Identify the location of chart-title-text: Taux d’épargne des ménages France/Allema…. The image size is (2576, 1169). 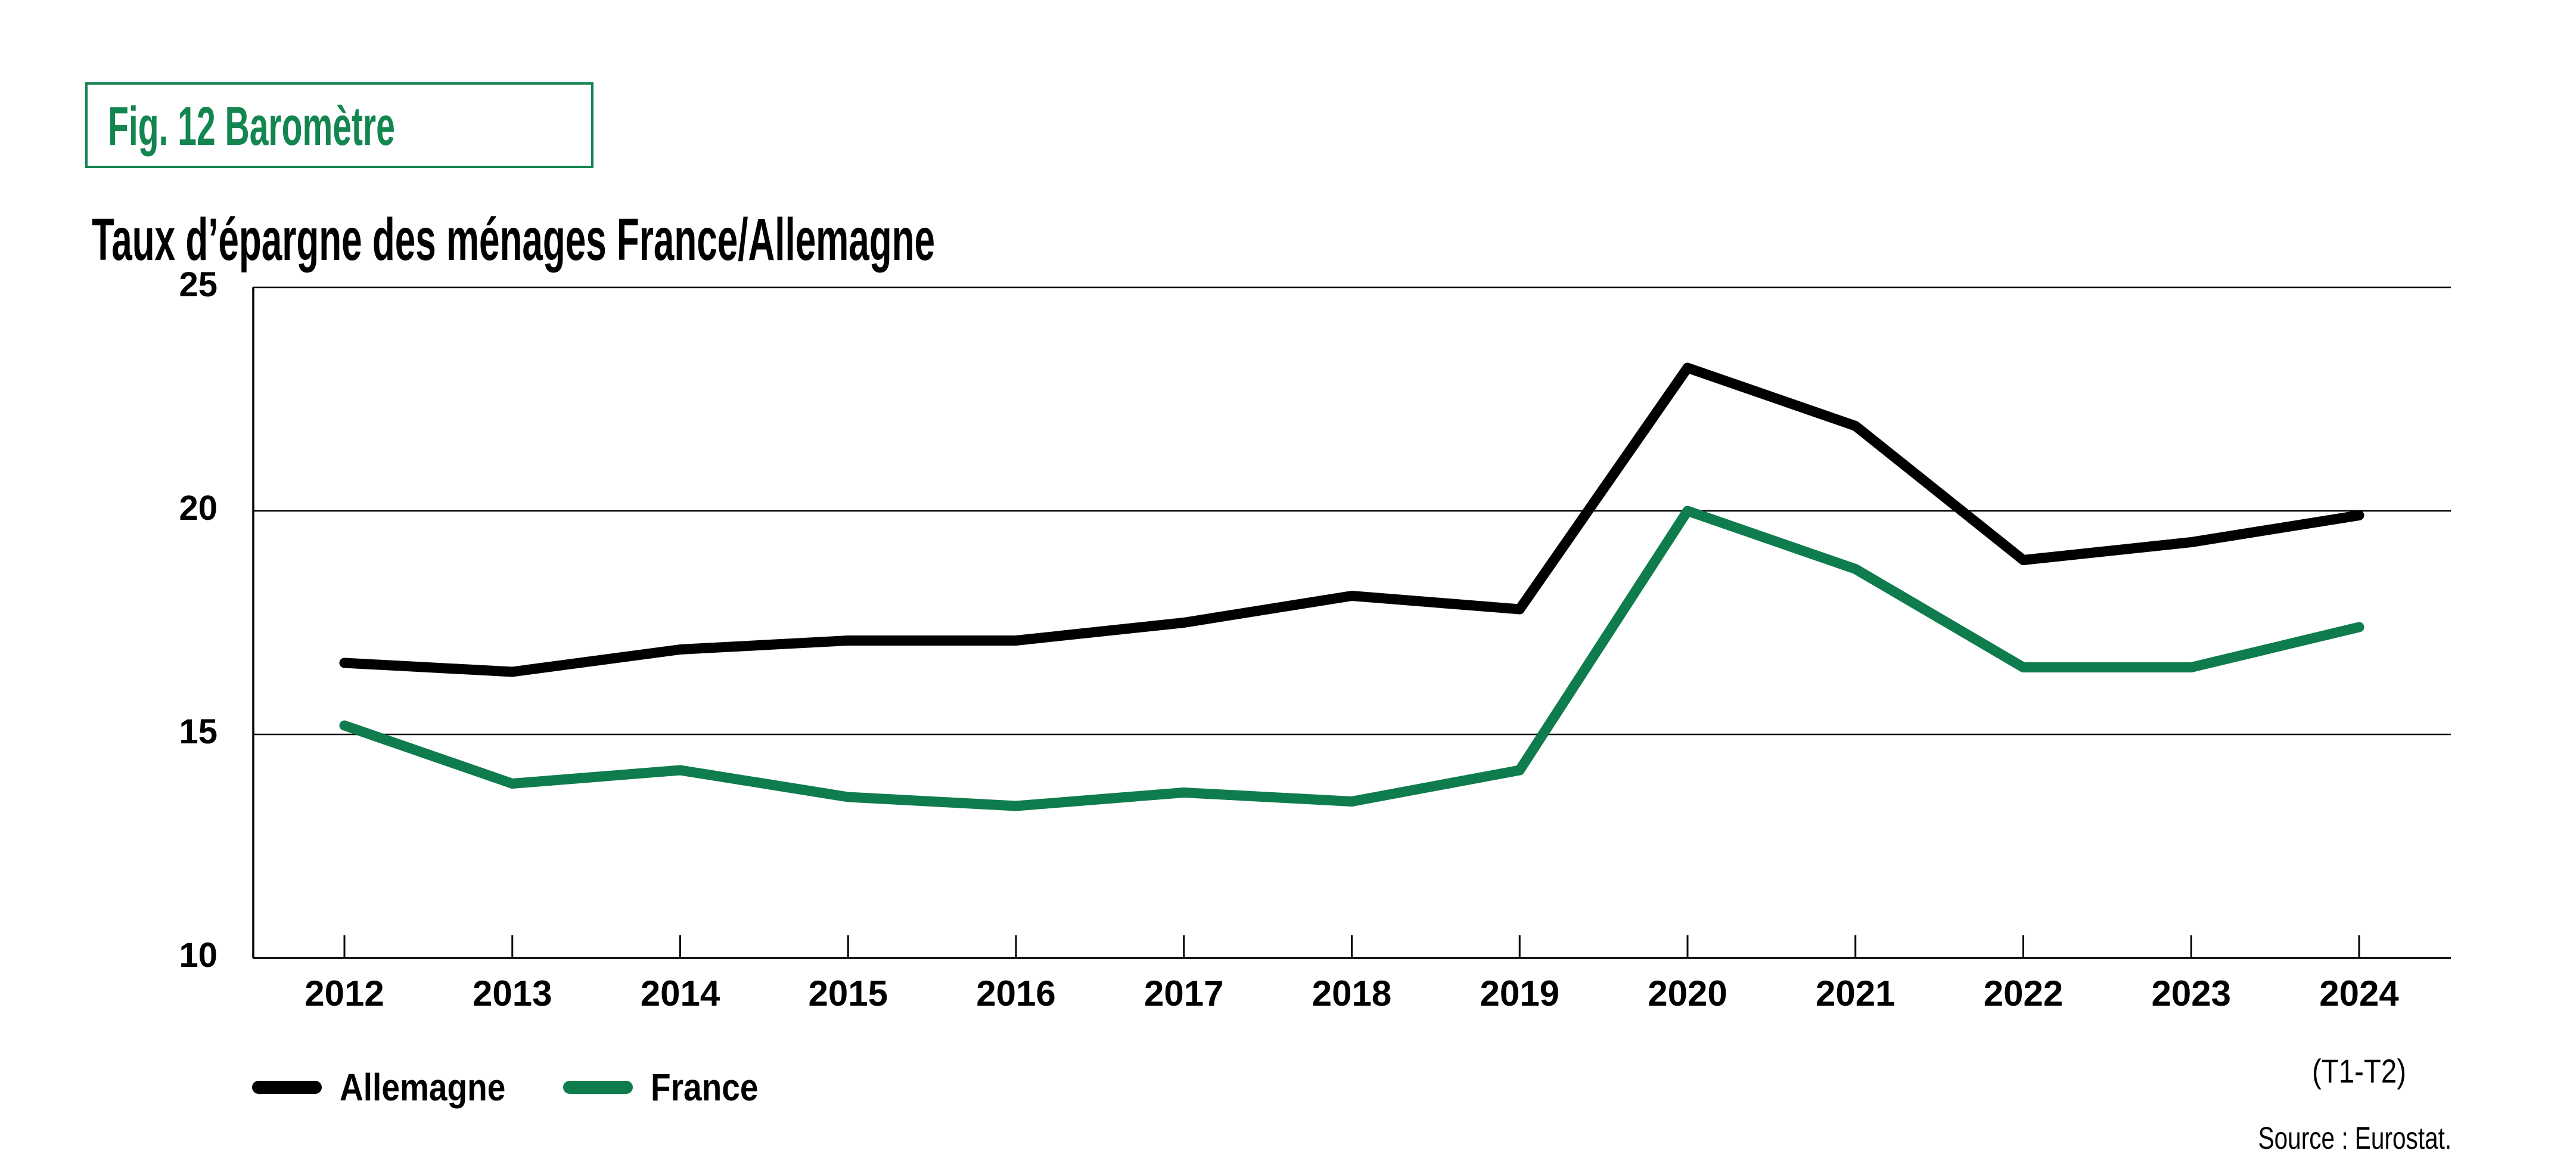
(514, 239).